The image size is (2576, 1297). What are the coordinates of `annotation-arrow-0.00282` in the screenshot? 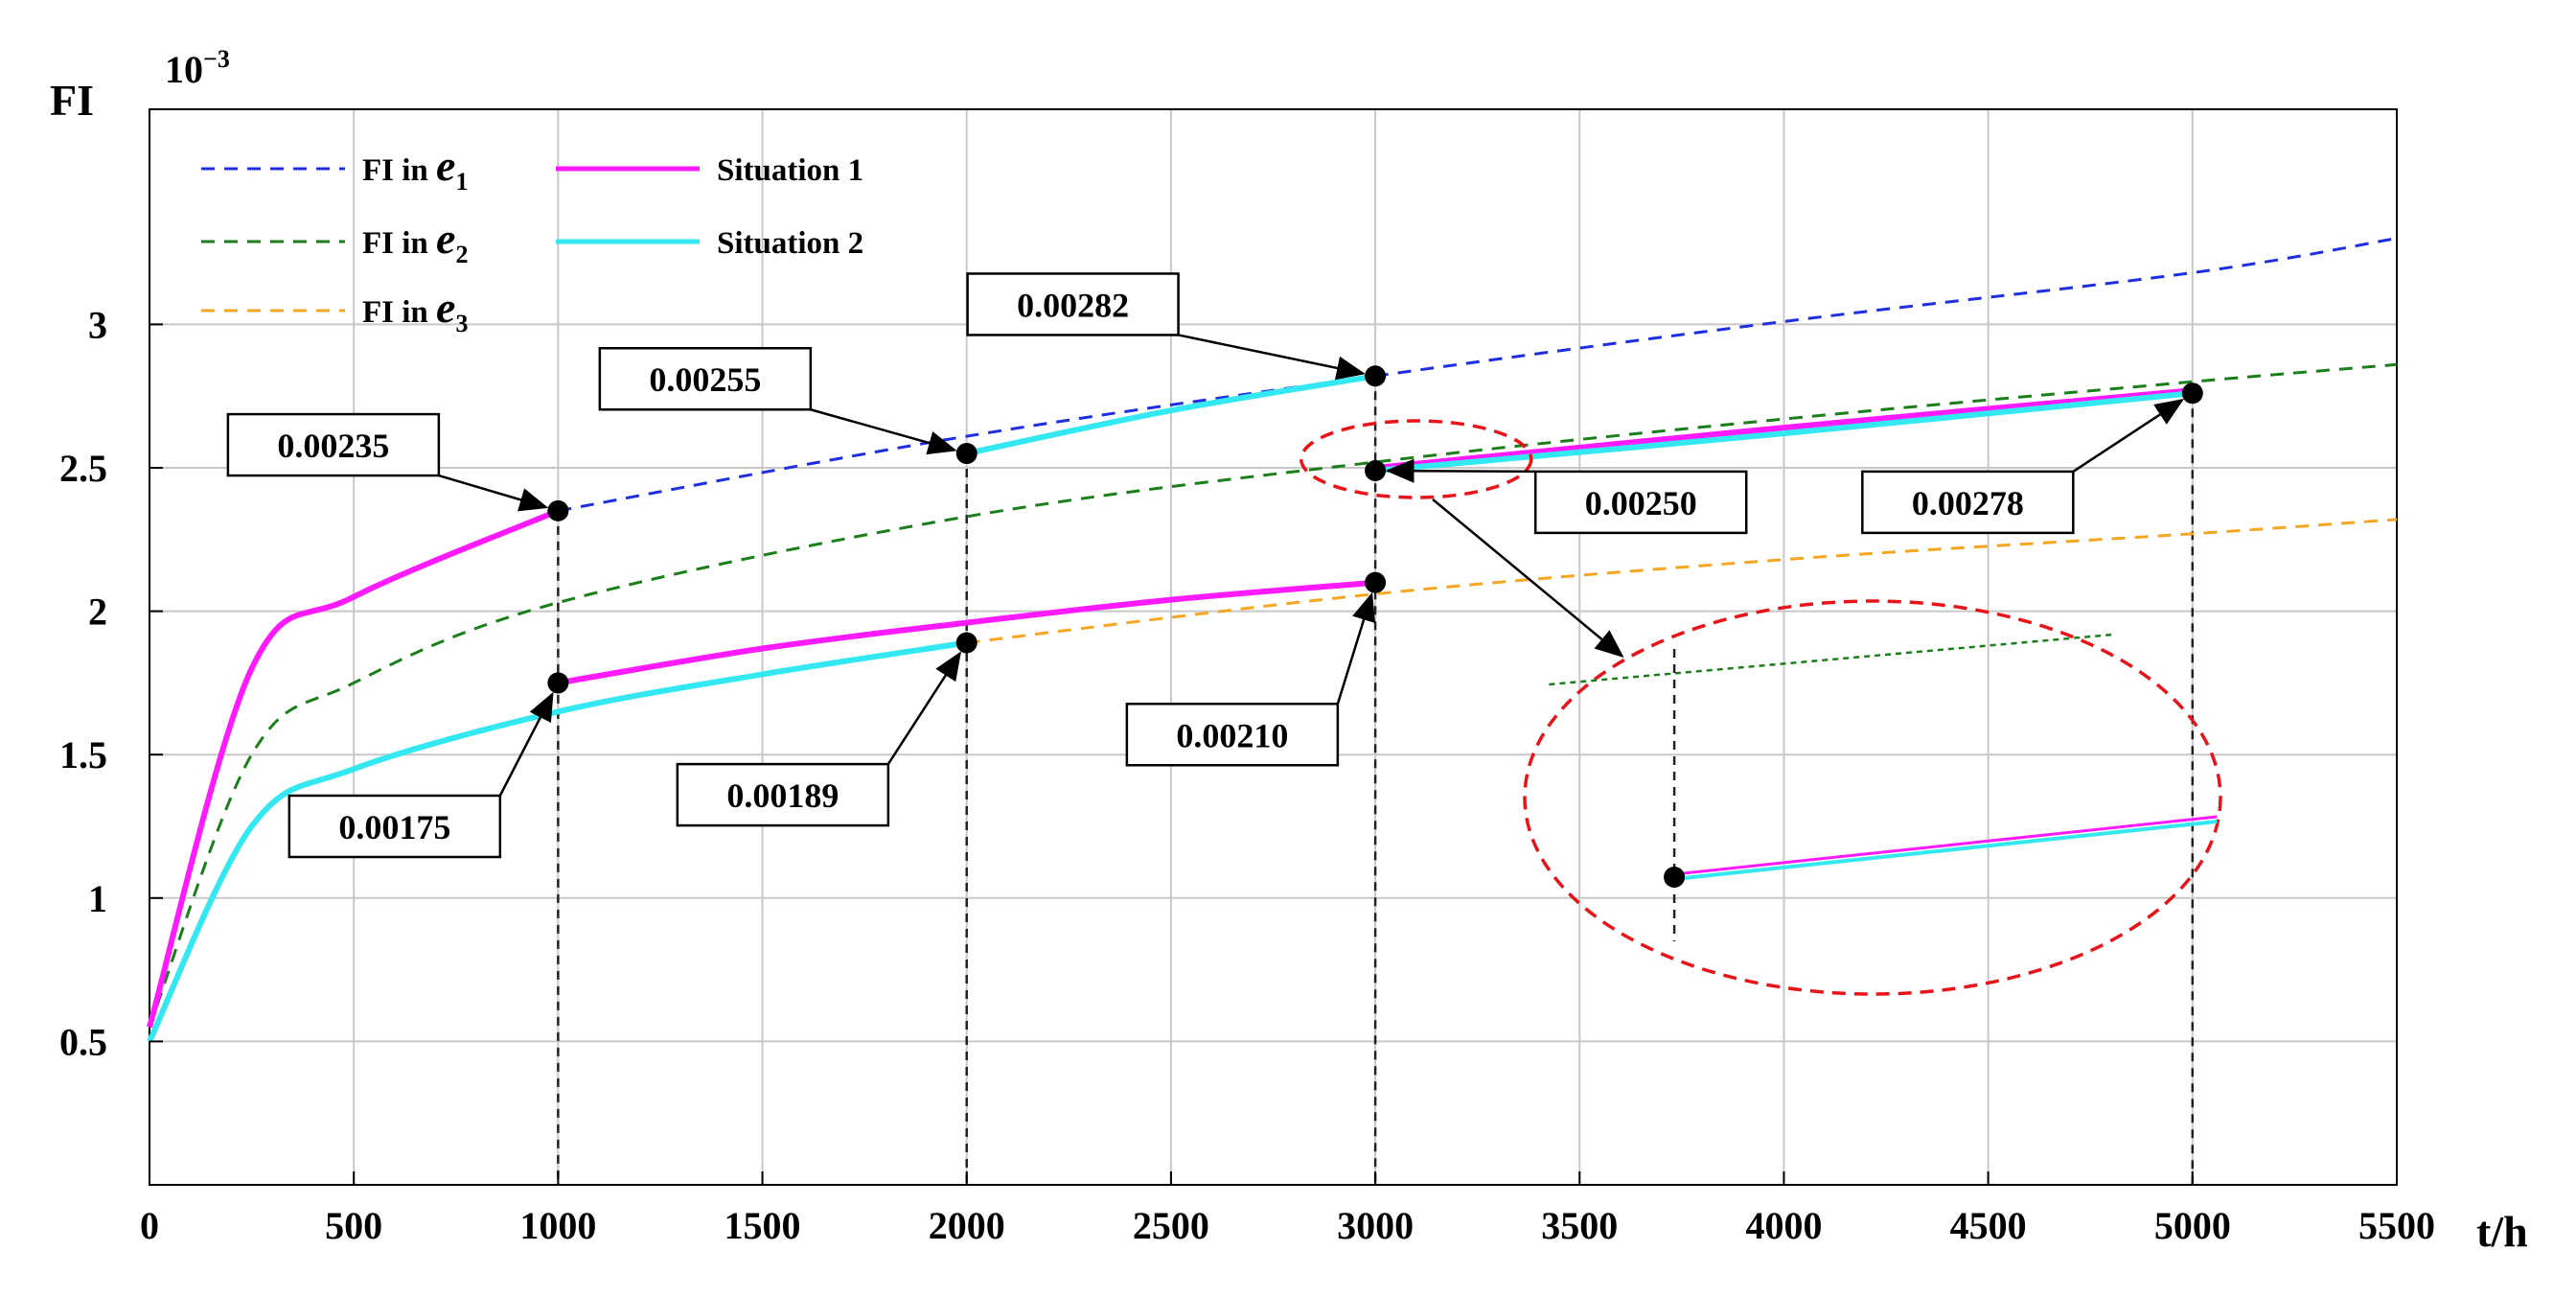 It's located at (1272, 357).